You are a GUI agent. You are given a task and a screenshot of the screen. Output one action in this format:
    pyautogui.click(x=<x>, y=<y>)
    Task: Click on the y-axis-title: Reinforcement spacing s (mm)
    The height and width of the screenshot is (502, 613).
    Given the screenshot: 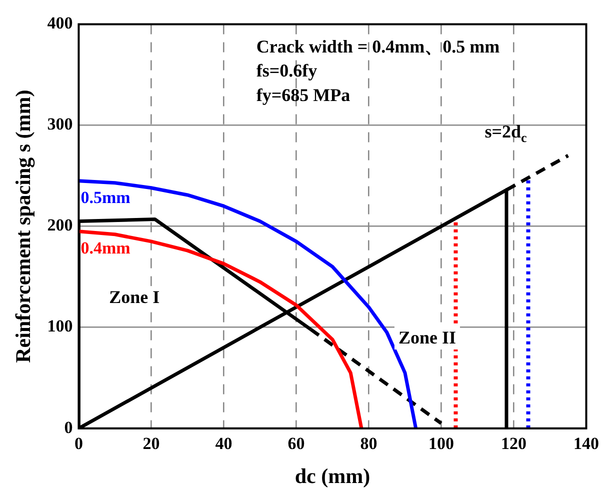 What is the action you would take?
    pyautogui.click(x=23, y=226)
    